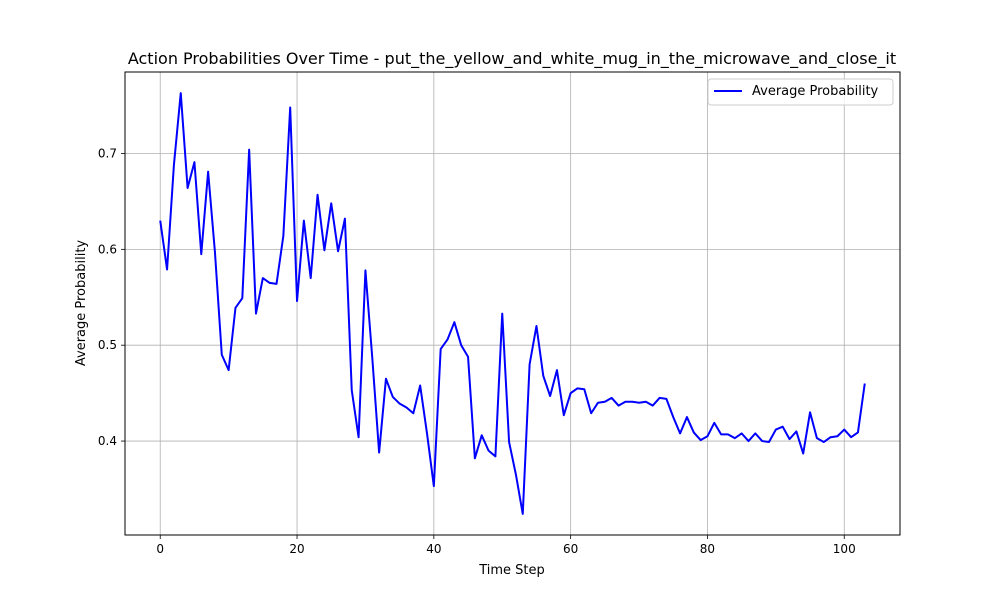  Describe the element at coordinates (433, 549) in the screenshot. I see `x-tick-label: 40` at that location.